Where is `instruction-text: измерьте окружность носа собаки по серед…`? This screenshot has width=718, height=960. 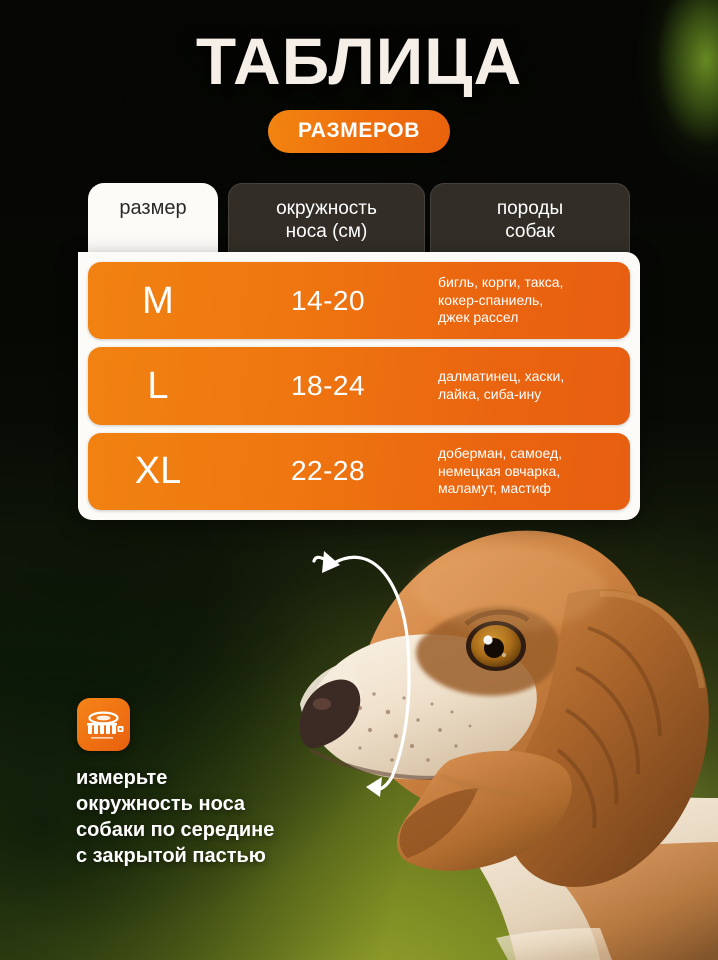 instruction-text: измерьте окружность носа собаки по серед… is located at coordinates (175, 817).